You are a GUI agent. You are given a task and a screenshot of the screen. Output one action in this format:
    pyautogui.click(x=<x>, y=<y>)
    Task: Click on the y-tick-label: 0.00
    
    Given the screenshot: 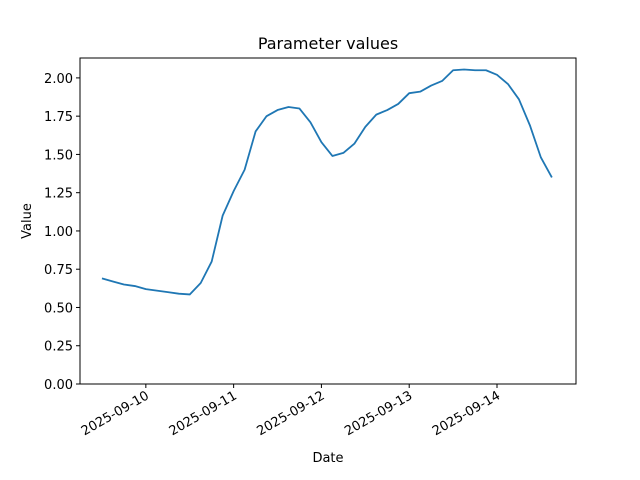 What is the action you would take?
    pyautogui.click(x=58, y=385)
    